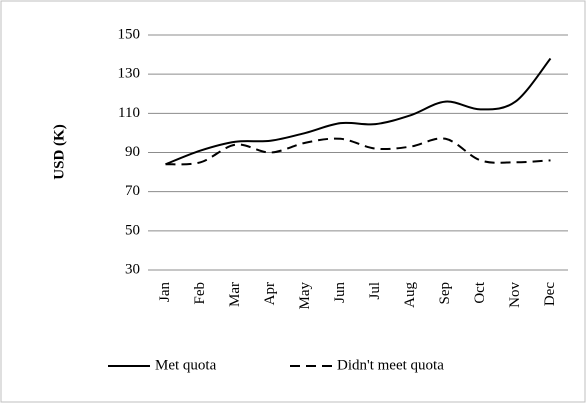  Describe the element at coordinates (132, 269) in the screenshot. I see `y-tick-label: 30` at that location.